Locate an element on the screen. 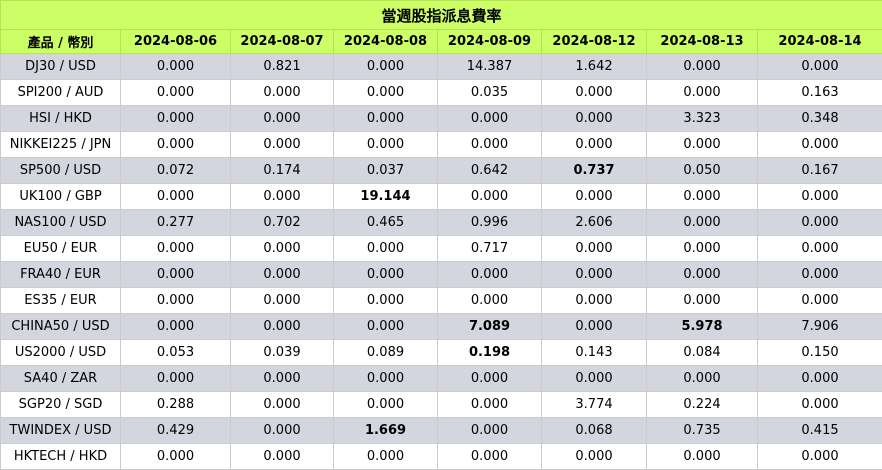  rate-cell: 0.050 is located at coordinates (702, 171).